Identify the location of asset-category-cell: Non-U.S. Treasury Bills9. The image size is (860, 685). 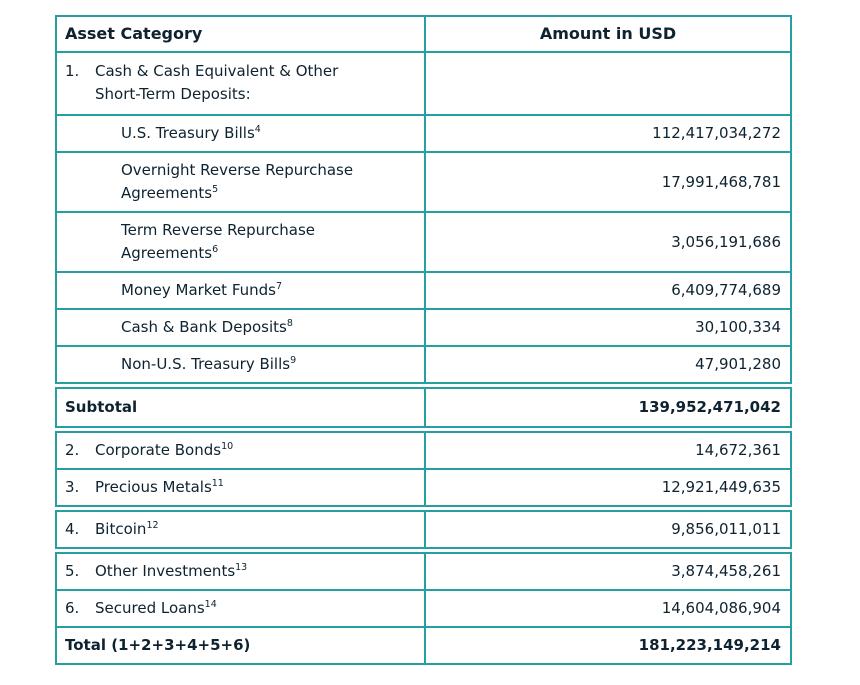
(240, 366).